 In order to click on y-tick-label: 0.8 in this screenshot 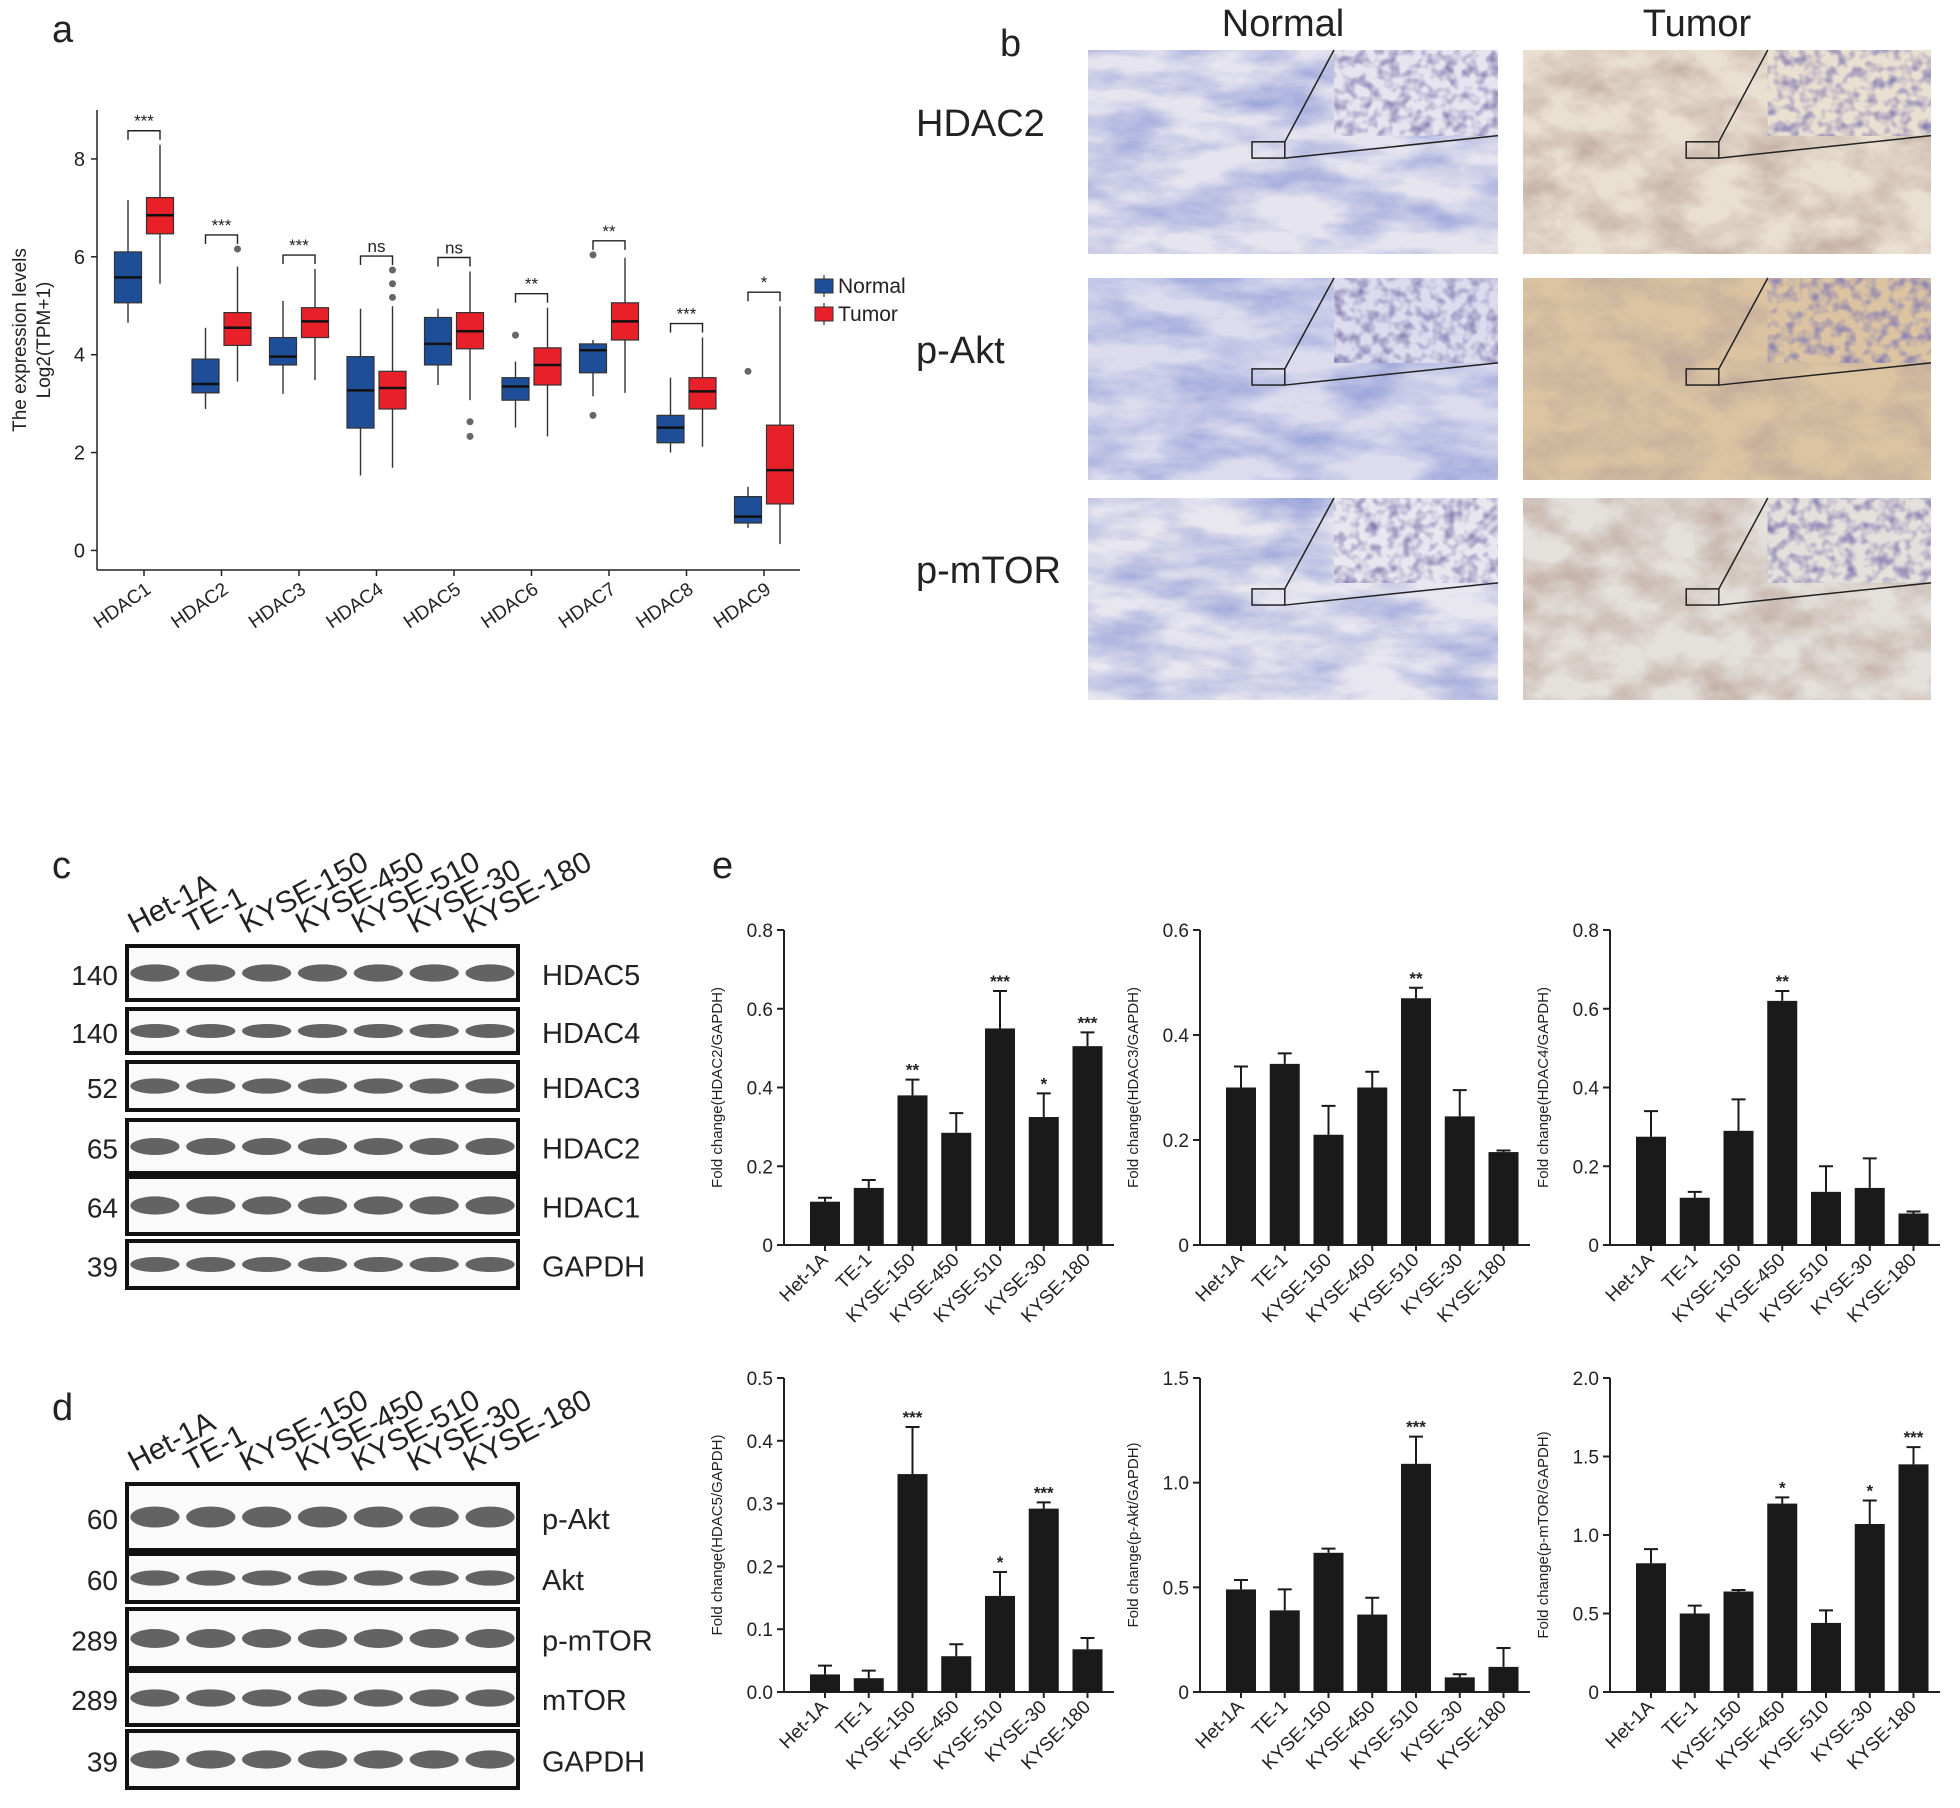, I will do `click(1586, 931)`.